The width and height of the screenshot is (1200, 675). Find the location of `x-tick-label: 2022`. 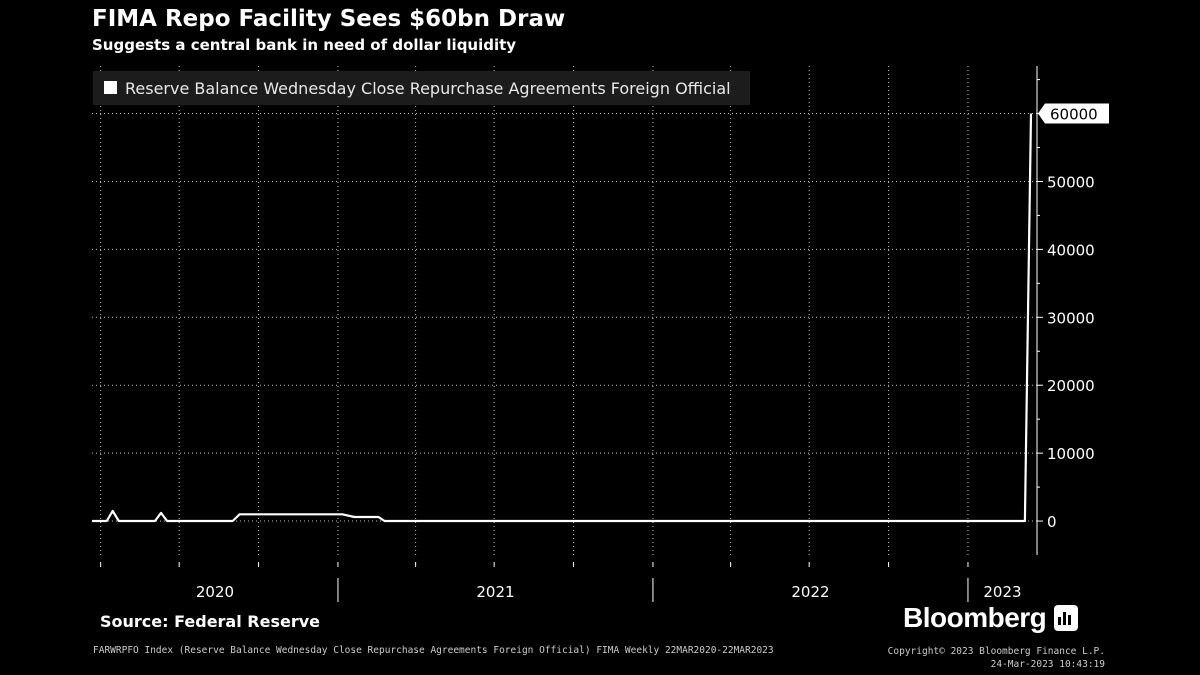

x-tick-label: 2022 is located at coordinates (810, 592).